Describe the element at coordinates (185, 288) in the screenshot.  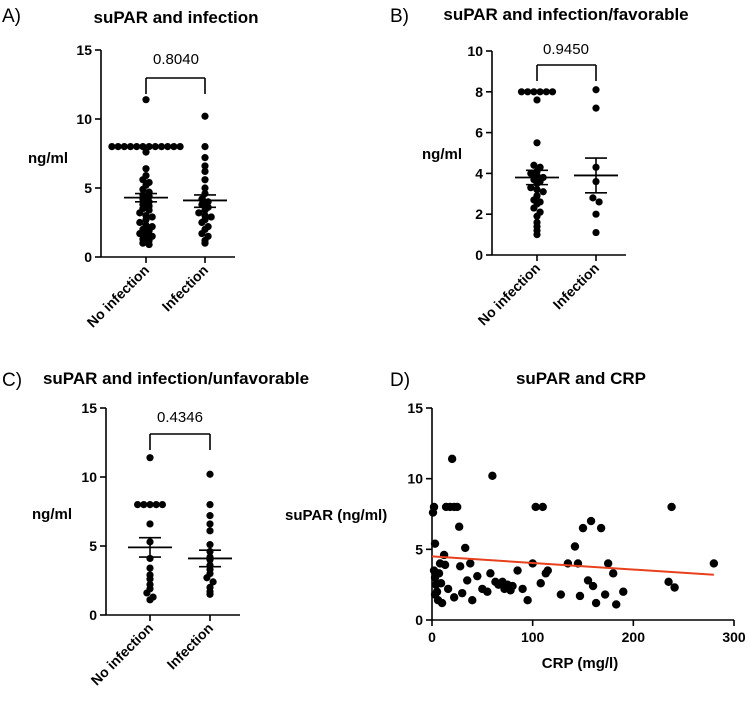
I see `panel-a-category-label: Infection` at that location.